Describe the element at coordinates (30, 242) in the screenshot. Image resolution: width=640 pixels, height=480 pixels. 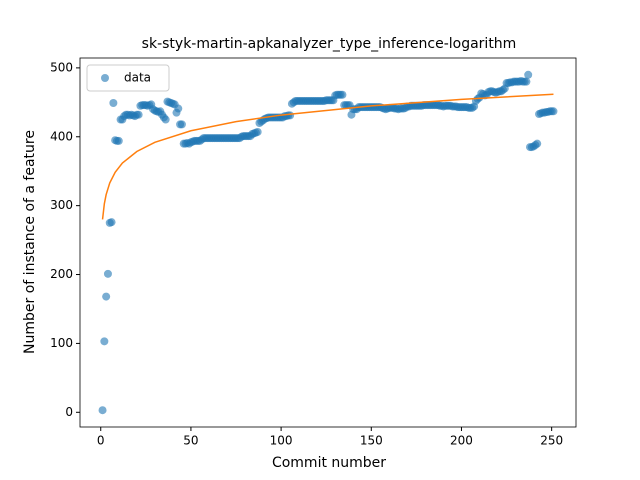
I see `y-axis-label: Number of instance of a feature` at that location.